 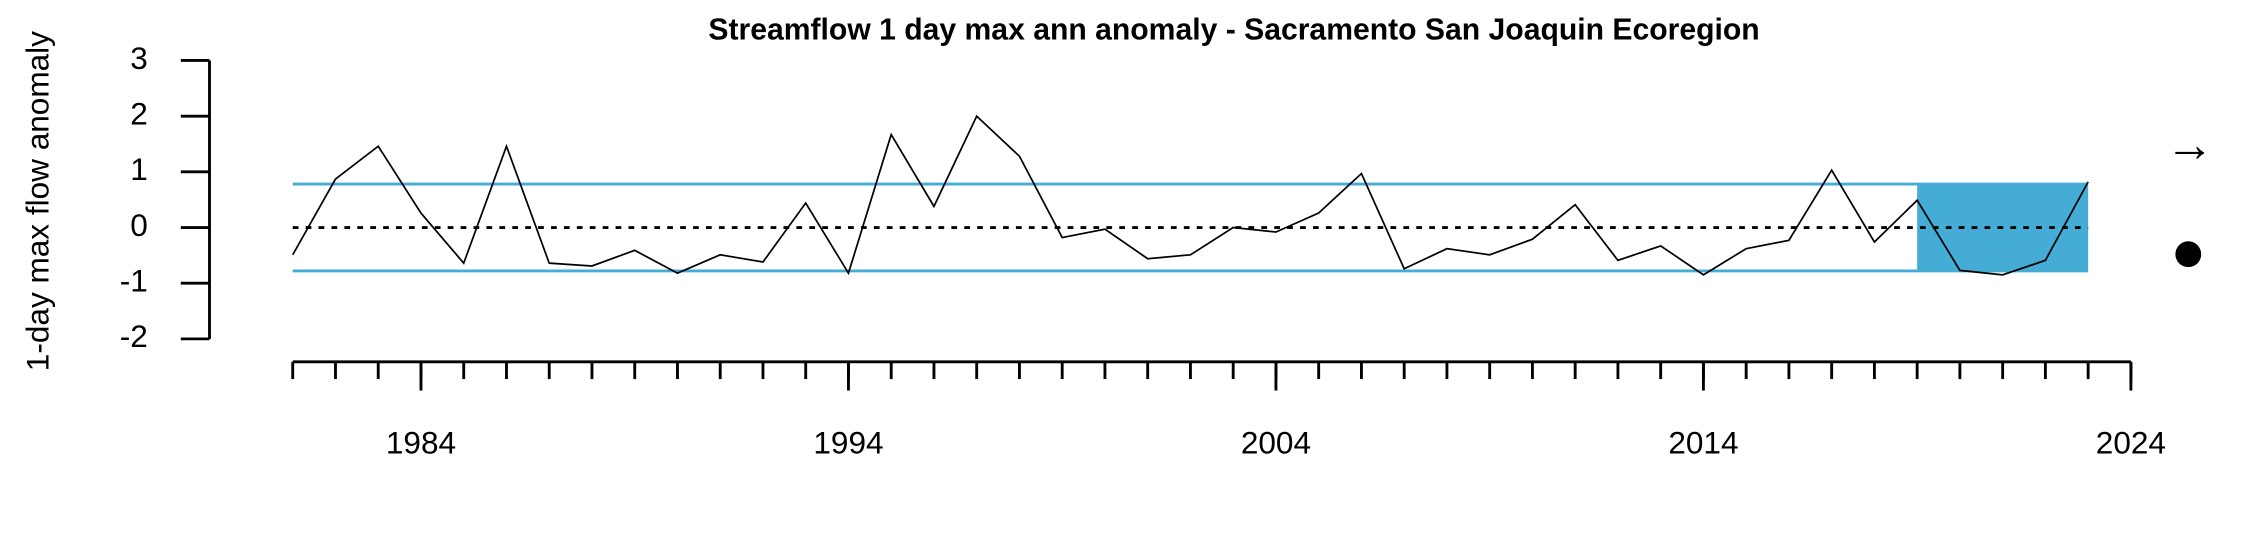 I want to click on y-tick-label: -2, so click(x=134, y=336).